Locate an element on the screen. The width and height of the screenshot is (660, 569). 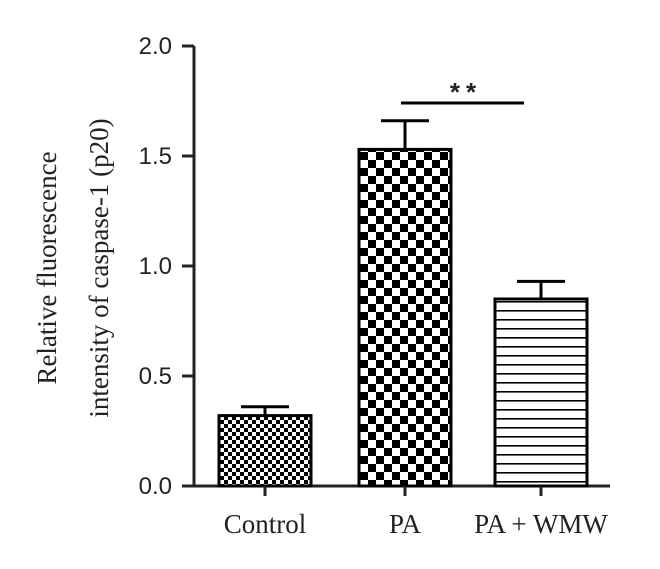
y-ticks: 0.0 0.5 1.0 1.5 2.0 is located at coordinates (166, 266).